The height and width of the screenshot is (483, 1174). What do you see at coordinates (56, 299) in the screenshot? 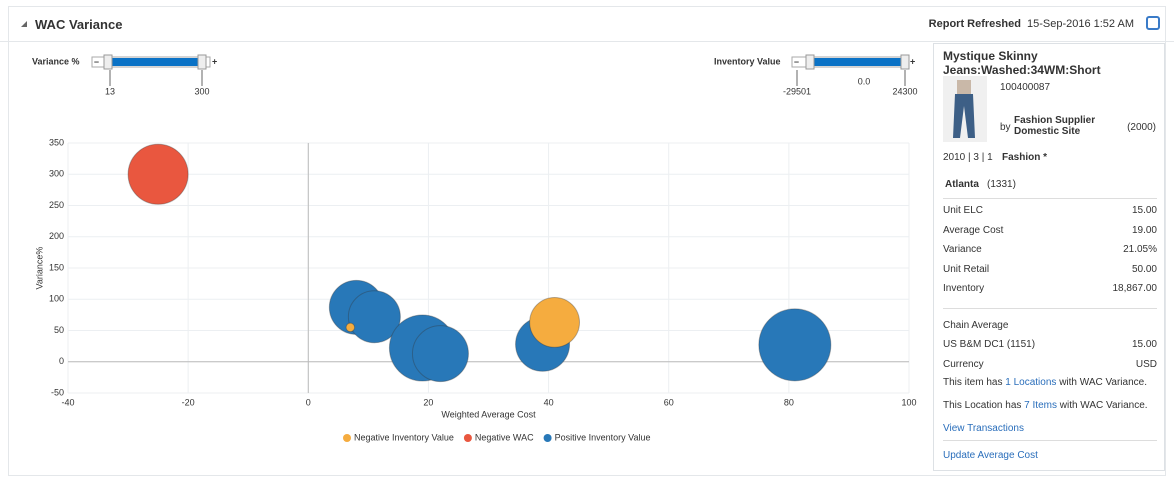
I see `y-tick-label: 100` at bounding box center [56, 299].